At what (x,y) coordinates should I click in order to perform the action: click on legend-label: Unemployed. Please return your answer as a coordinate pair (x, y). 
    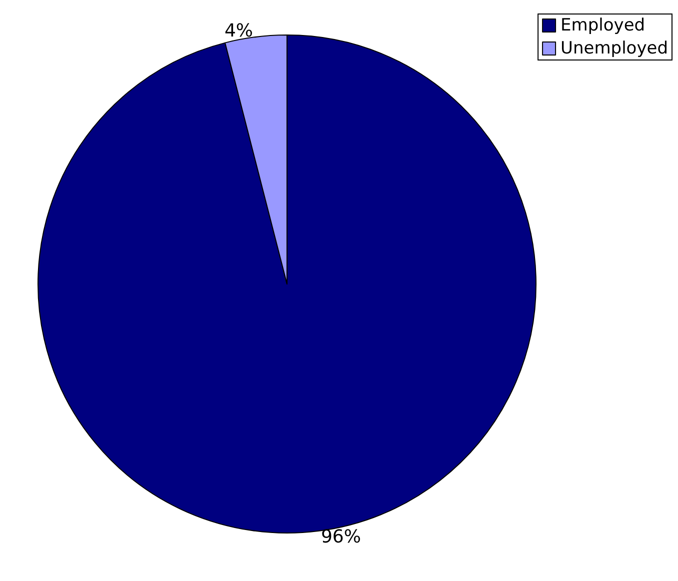
    Looking at the image, I should click on (614, 48).